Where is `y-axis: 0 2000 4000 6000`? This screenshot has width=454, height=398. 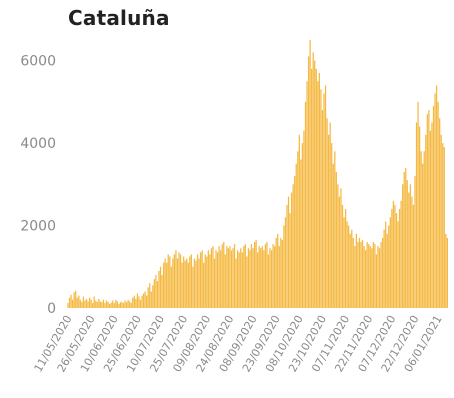
y-axis: 0 2000 4000 6000 is located at coordinates (38, 185).